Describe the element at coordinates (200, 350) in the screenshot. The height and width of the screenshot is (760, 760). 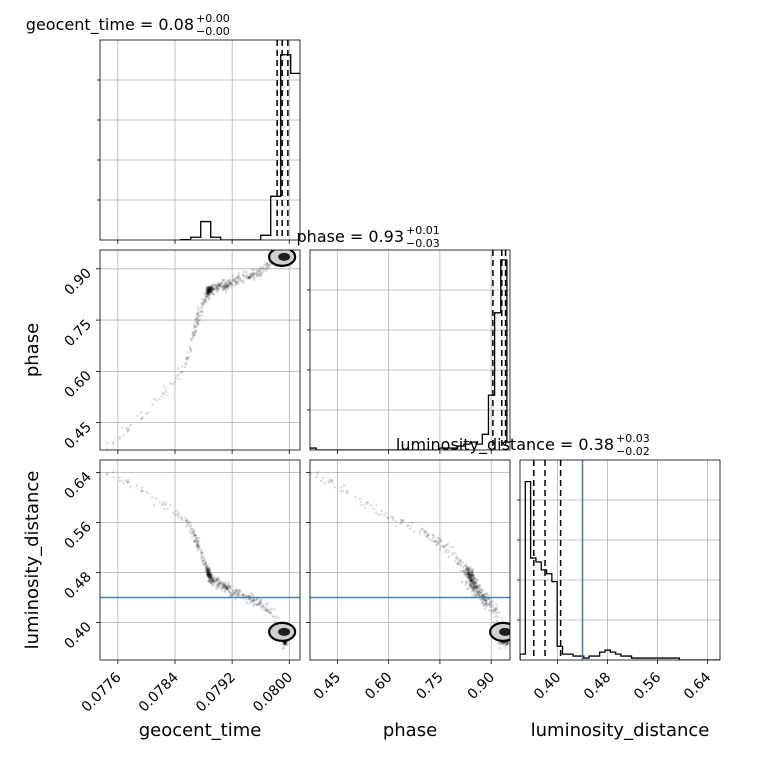
I see `panel-frame` at that location.